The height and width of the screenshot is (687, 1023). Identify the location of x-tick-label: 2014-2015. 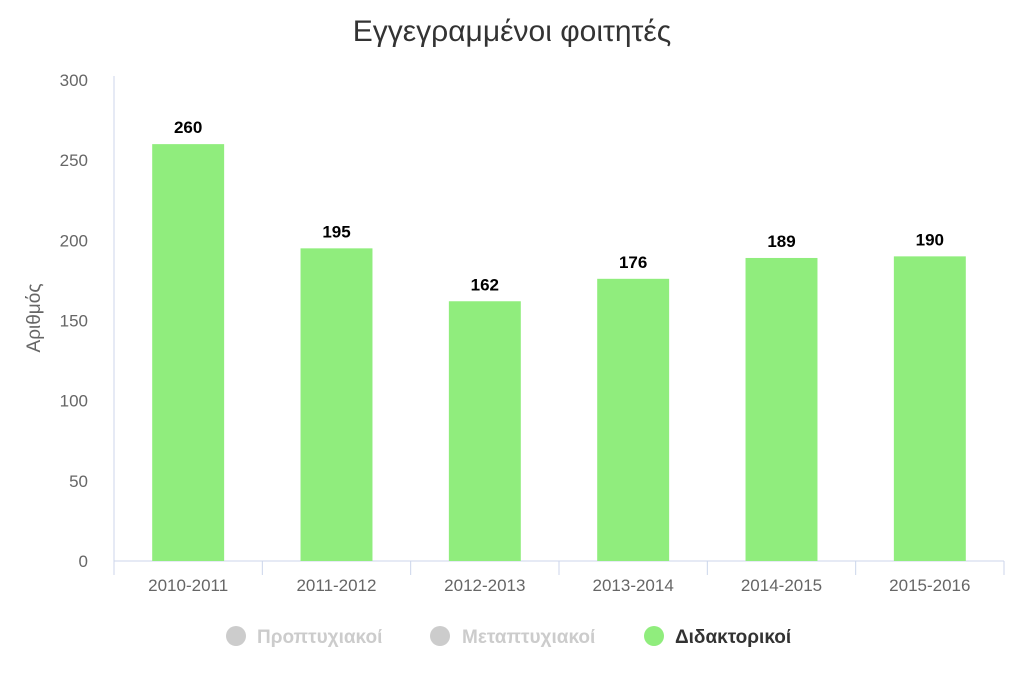
(781, 585).